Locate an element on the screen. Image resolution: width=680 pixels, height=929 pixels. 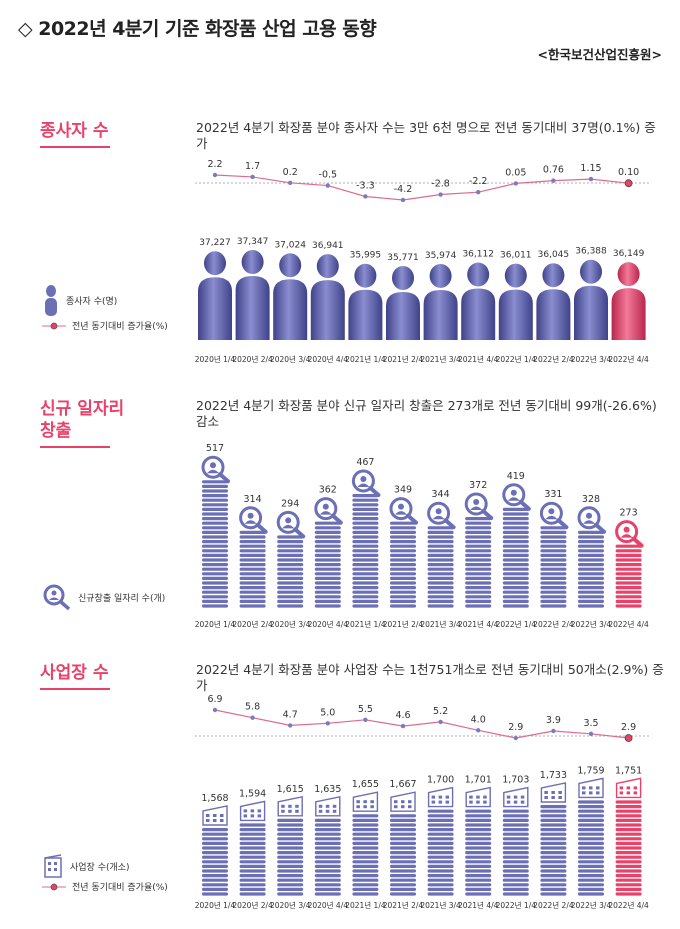
x-tick-label: 2022년 2/4 is located at coordinates (553, 624).